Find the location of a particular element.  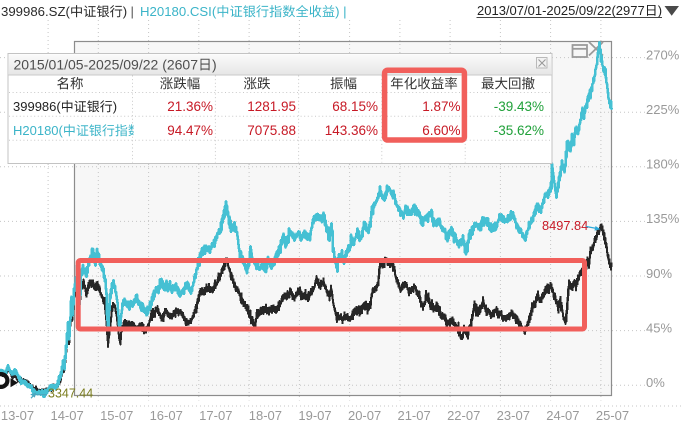

svg-text: 399986( is located at coordinates (37, 106).